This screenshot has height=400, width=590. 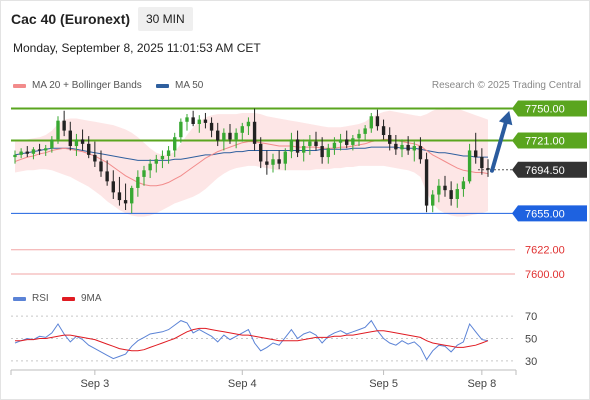 What do you see at coordinates (263, 379) in the screenshot?
I see `time-axis: Sep 3 Sep 4 Sep 5 Sep 8` at bounding box center [263, 379].